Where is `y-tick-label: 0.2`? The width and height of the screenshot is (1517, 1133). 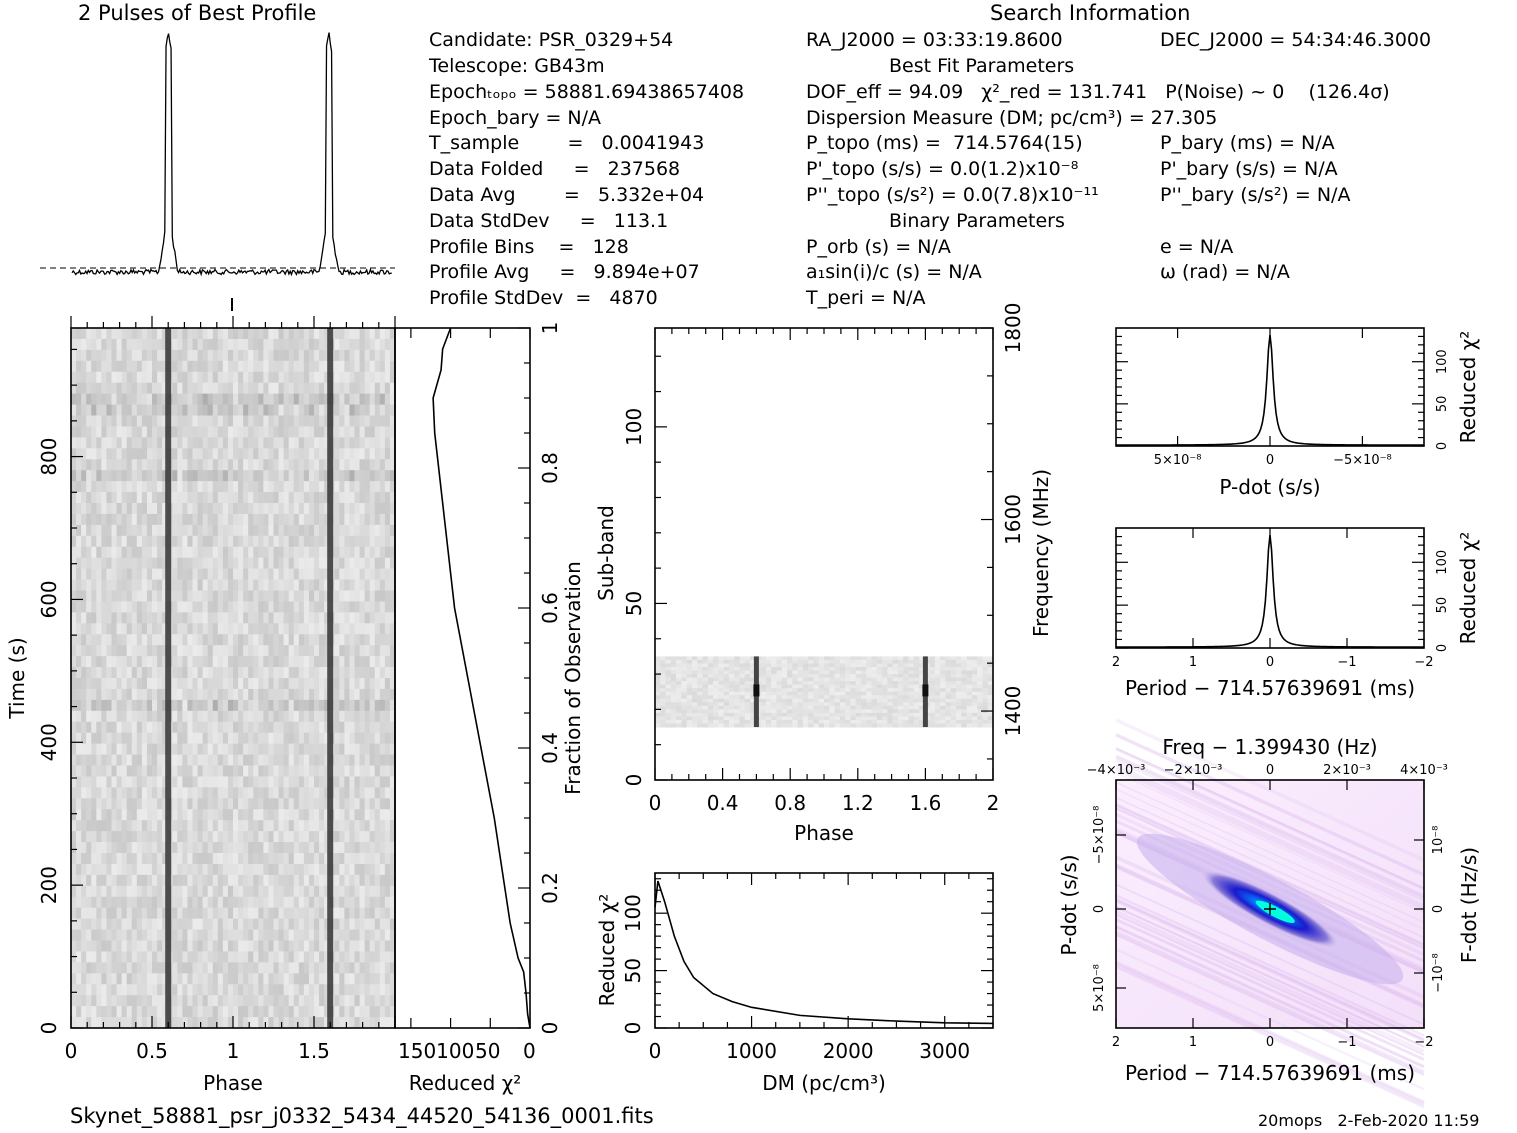 y-tick-label: 0.2 is located at coordinates (550, 888).